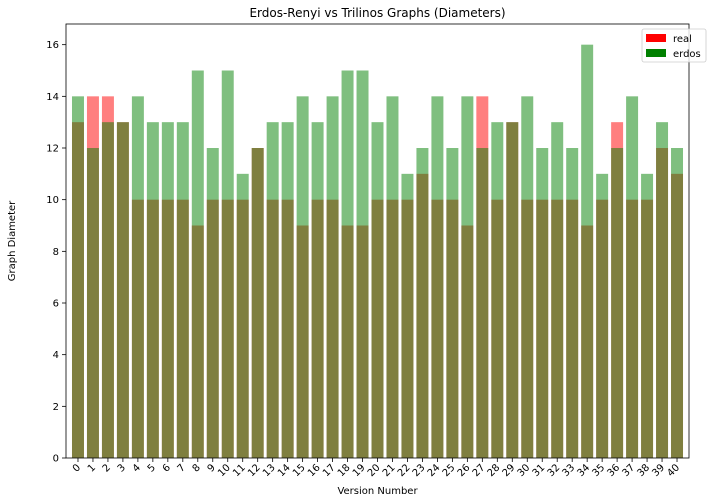 The image size is (717, 502). I want to click on x-tick-label: 5, so click(152, 468).